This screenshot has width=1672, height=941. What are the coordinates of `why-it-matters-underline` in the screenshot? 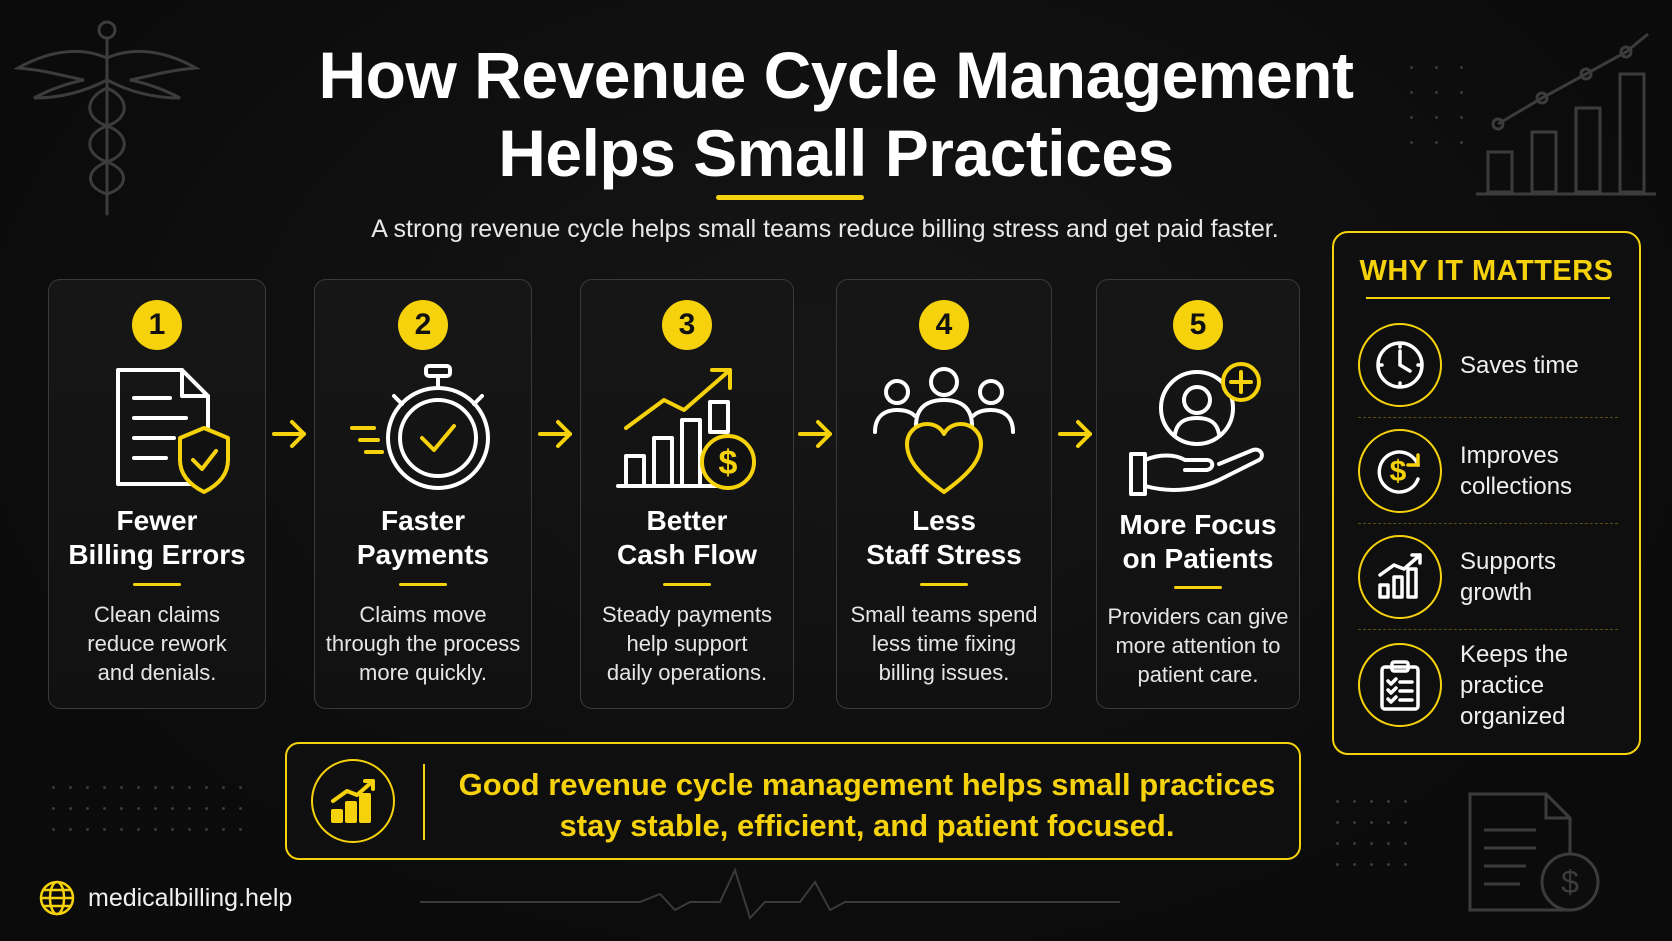 It's located at (1488, 298).